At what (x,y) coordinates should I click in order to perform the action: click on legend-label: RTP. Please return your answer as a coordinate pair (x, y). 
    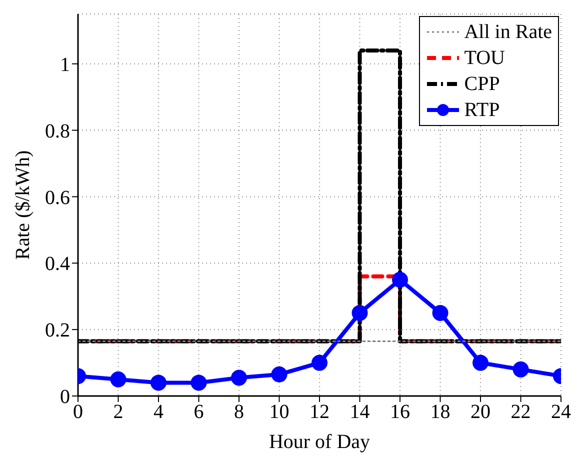
    Looking at the image, I should click on (482, 110).